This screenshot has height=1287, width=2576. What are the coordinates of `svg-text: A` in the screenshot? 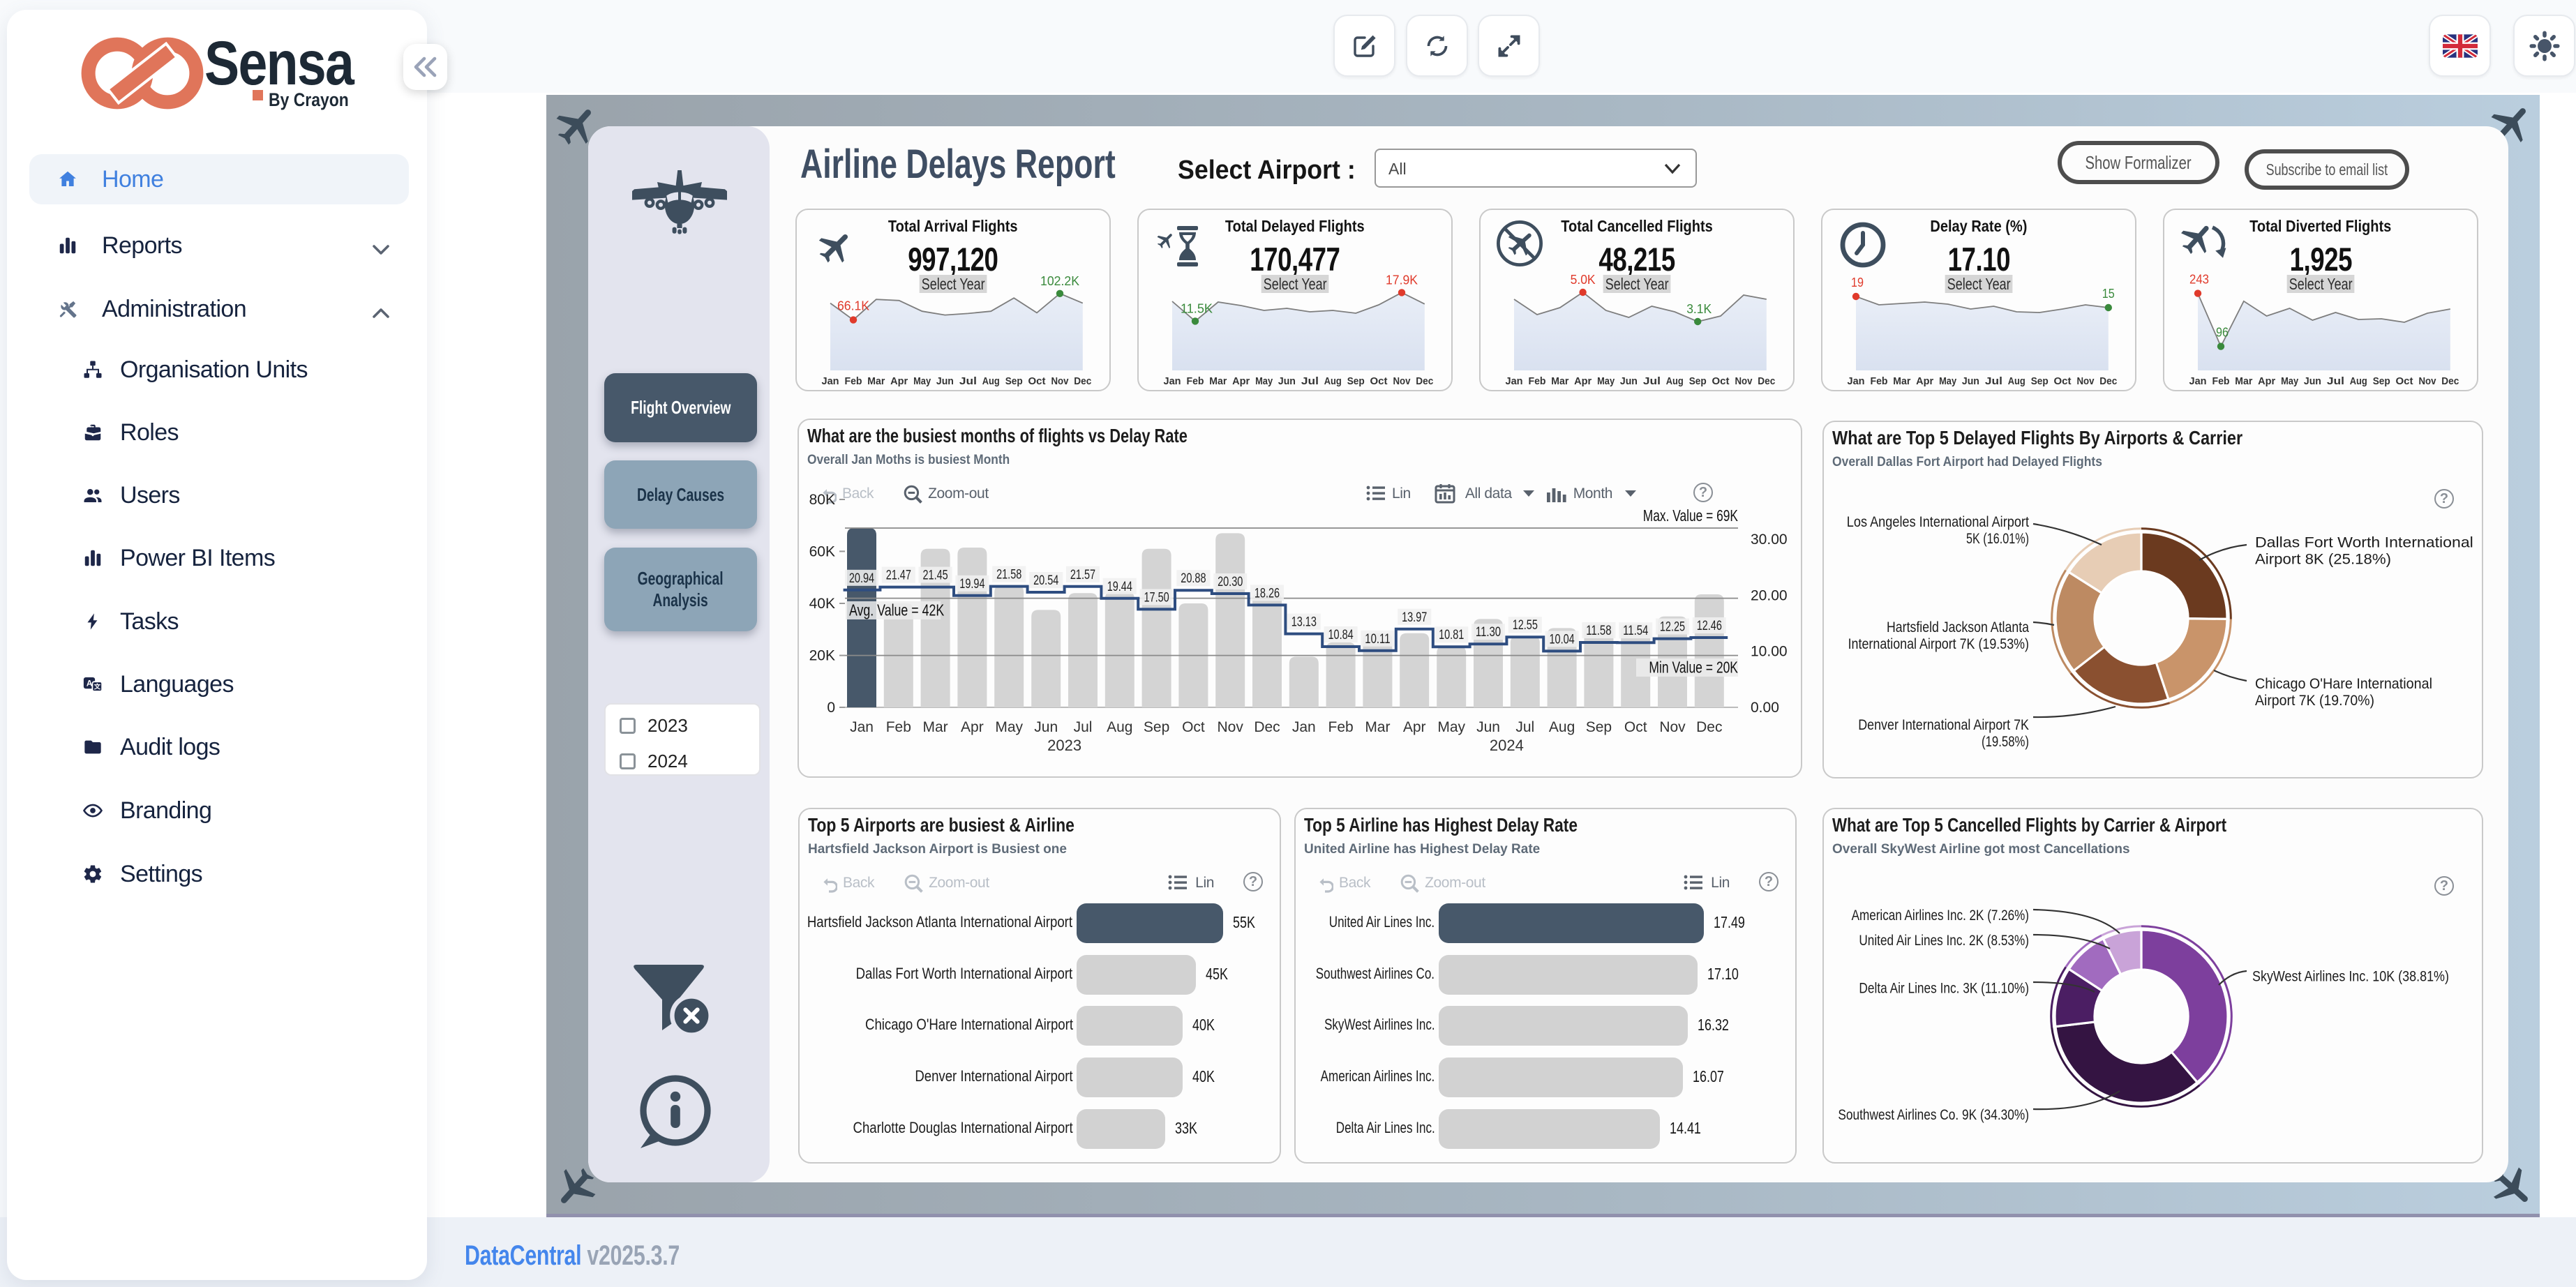 It's located at (90, 683).